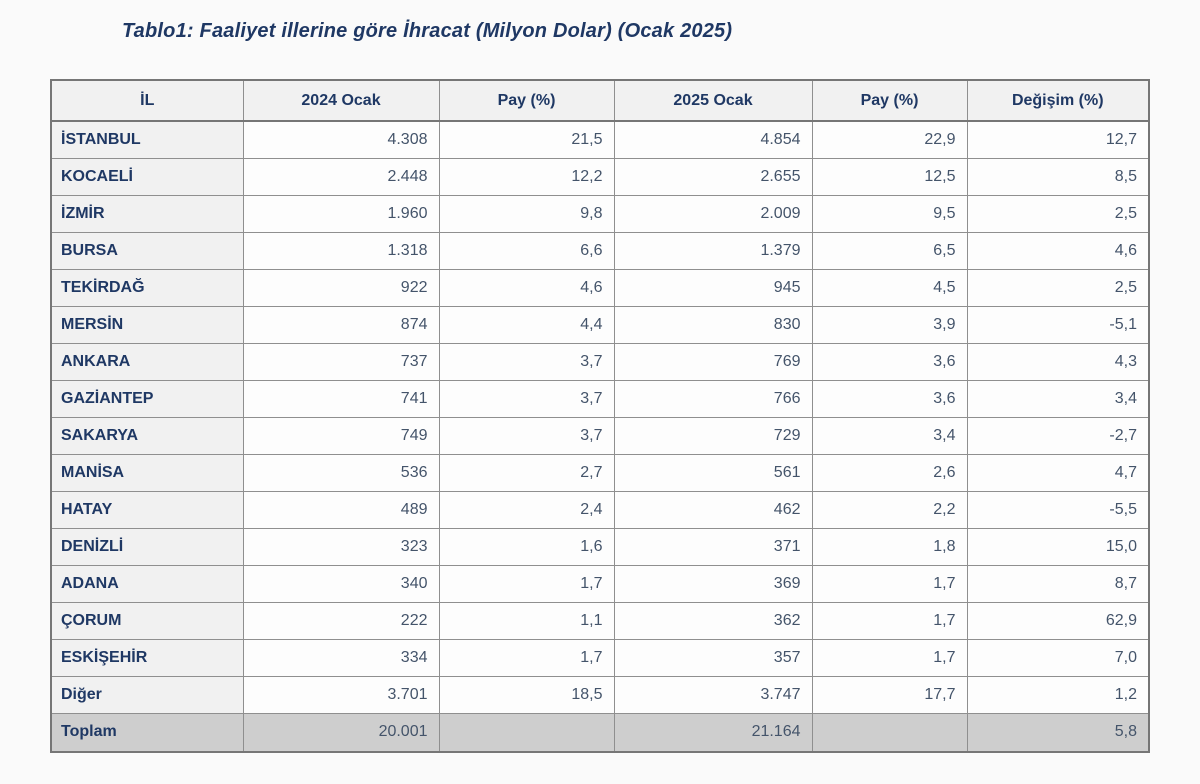 The image size is (1200, 784). What do you see at coordinates (341, 509) in the screenshot?
I see `value-2024: 489` at bounding box center [341, 509].